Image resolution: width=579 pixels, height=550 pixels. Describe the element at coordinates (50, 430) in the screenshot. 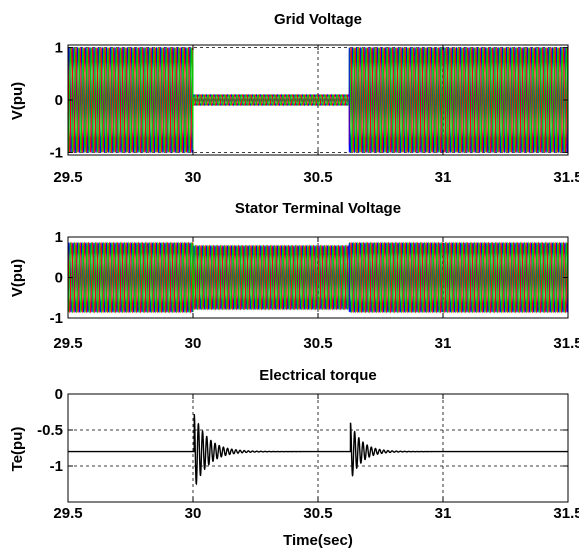

I see `y-tick-label: -0.5` at that location.